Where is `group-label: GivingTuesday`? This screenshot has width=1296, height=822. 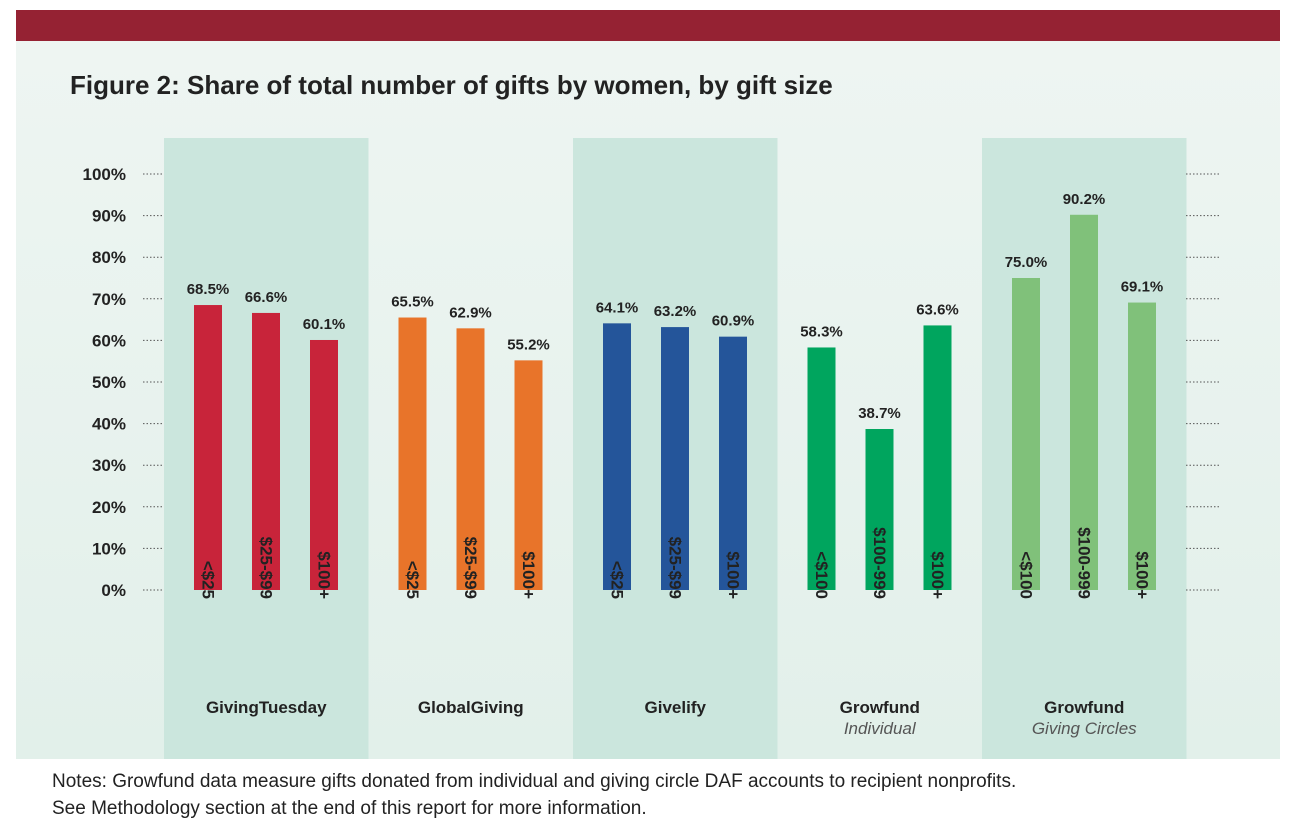
group-label: GivingTuesday is located at coordinates (266, 707).